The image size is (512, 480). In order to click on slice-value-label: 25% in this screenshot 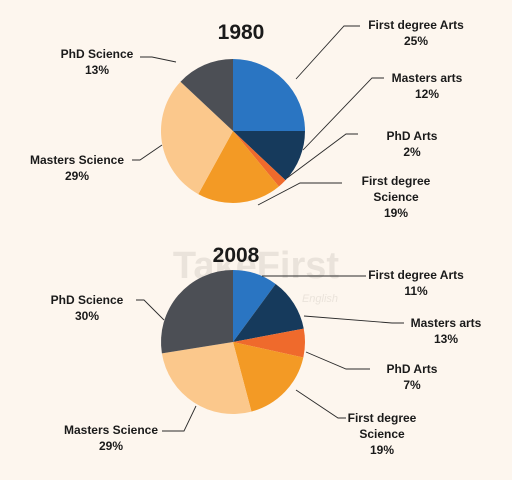, I will do `click(416, 41)`.